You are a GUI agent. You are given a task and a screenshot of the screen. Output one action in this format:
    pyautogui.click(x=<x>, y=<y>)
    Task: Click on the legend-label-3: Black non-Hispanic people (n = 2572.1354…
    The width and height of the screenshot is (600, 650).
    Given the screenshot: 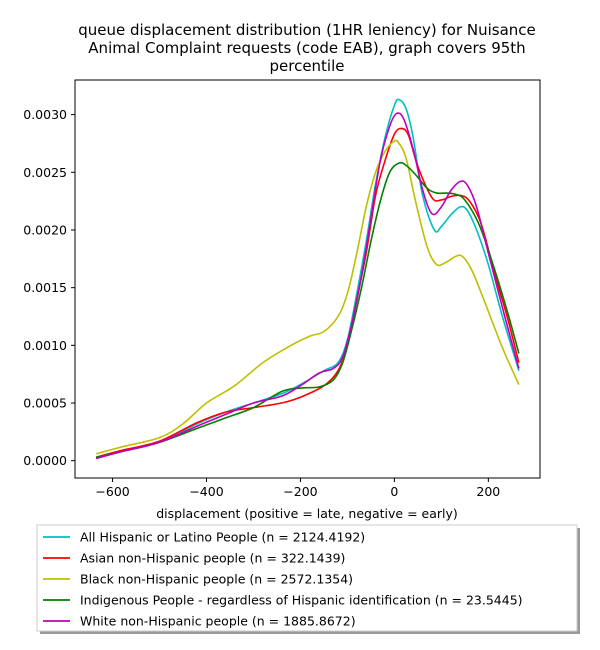 What is the action you would take?
    pyautogui.click(x=216, y=579)
    